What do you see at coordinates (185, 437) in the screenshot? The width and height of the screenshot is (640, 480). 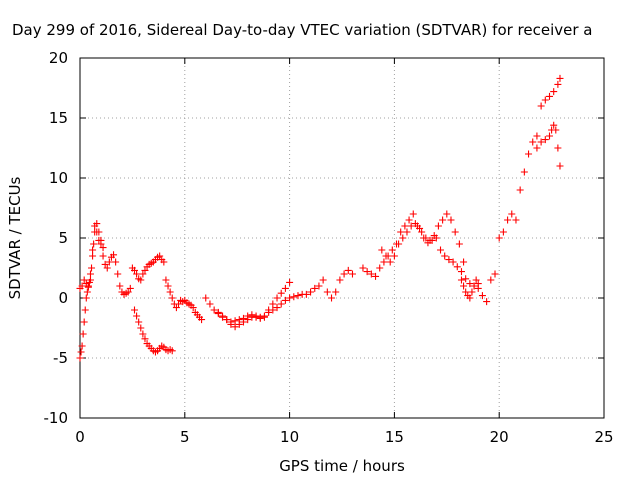 I see `x-tick-label: 5` at bounding box center [185, 437].